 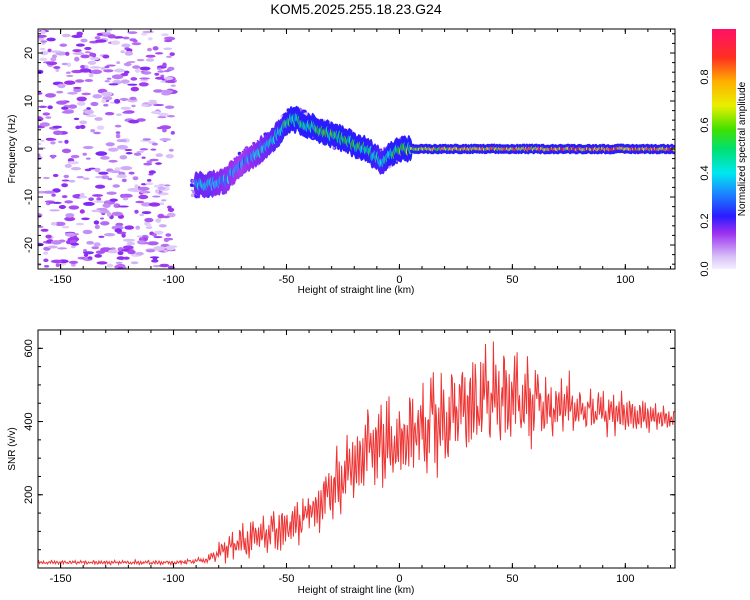 I want to click on x-tick-label: -100, so click(x=174, y=579).